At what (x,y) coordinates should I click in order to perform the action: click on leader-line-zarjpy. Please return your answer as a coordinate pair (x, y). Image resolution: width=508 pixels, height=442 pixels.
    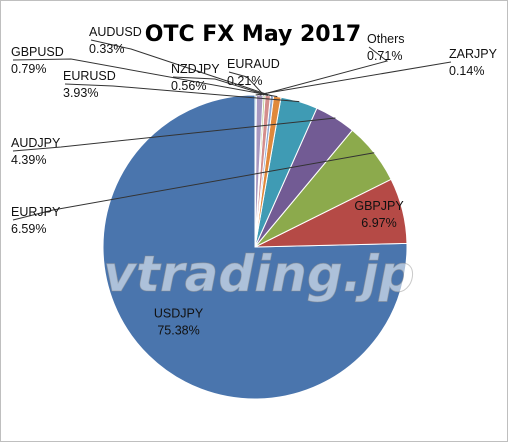
    Looking at the image, I should click on (353, 78).